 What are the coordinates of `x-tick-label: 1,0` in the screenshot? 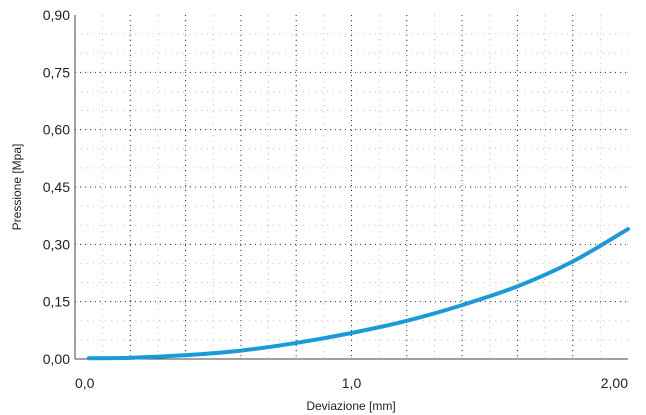 It's located at (352, 383).